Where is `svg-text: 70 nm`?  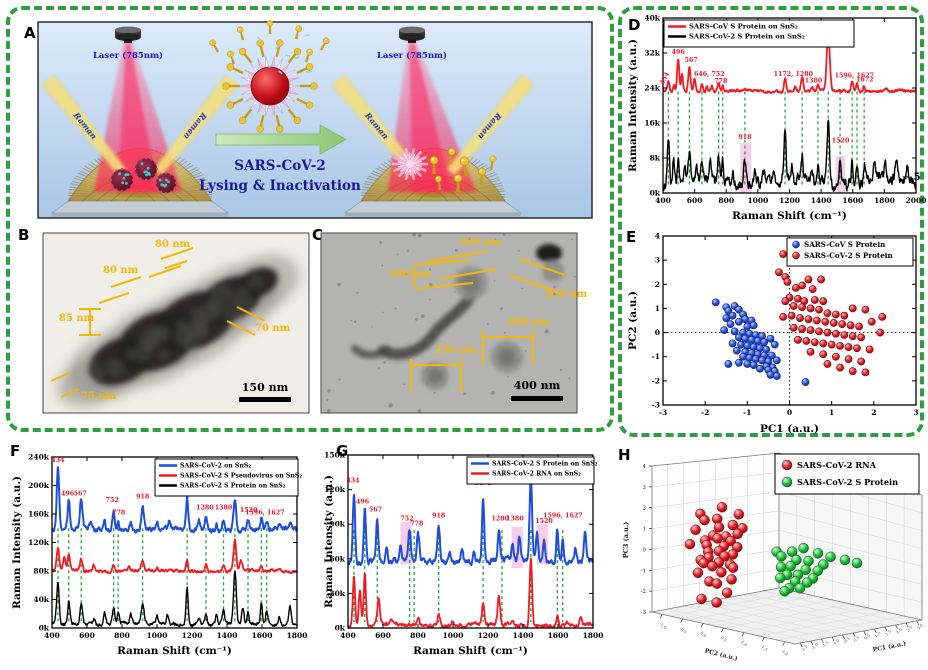 svg-text: 70 nm is located at coordinates (273, 328).